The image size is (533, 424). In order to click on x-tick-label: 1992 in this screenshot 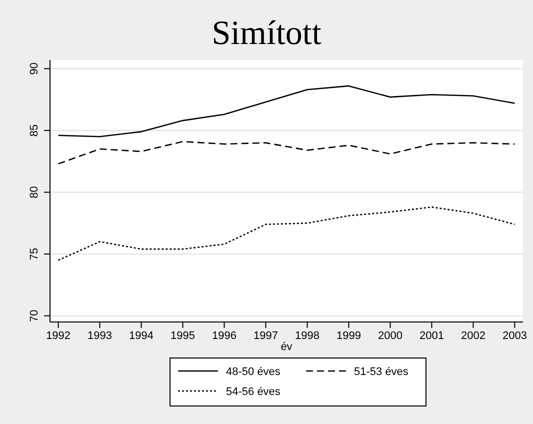, I will do `click(58, 336)`.